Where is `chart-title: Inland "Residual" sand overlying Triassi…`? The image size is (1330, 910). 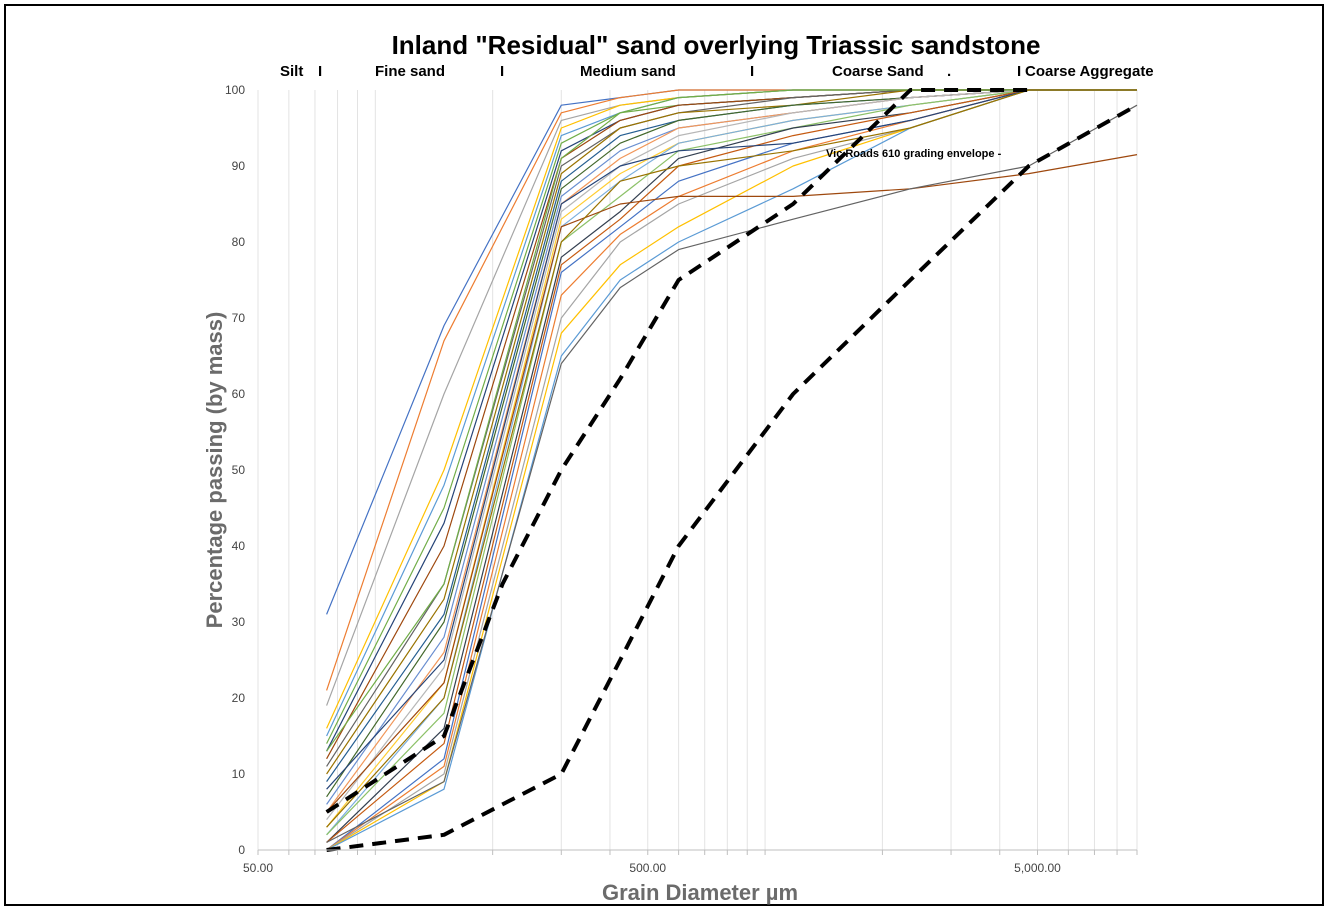 chart-title: Inland "Residual" sand overlying Triassi… is located at coordinates (716, 45).